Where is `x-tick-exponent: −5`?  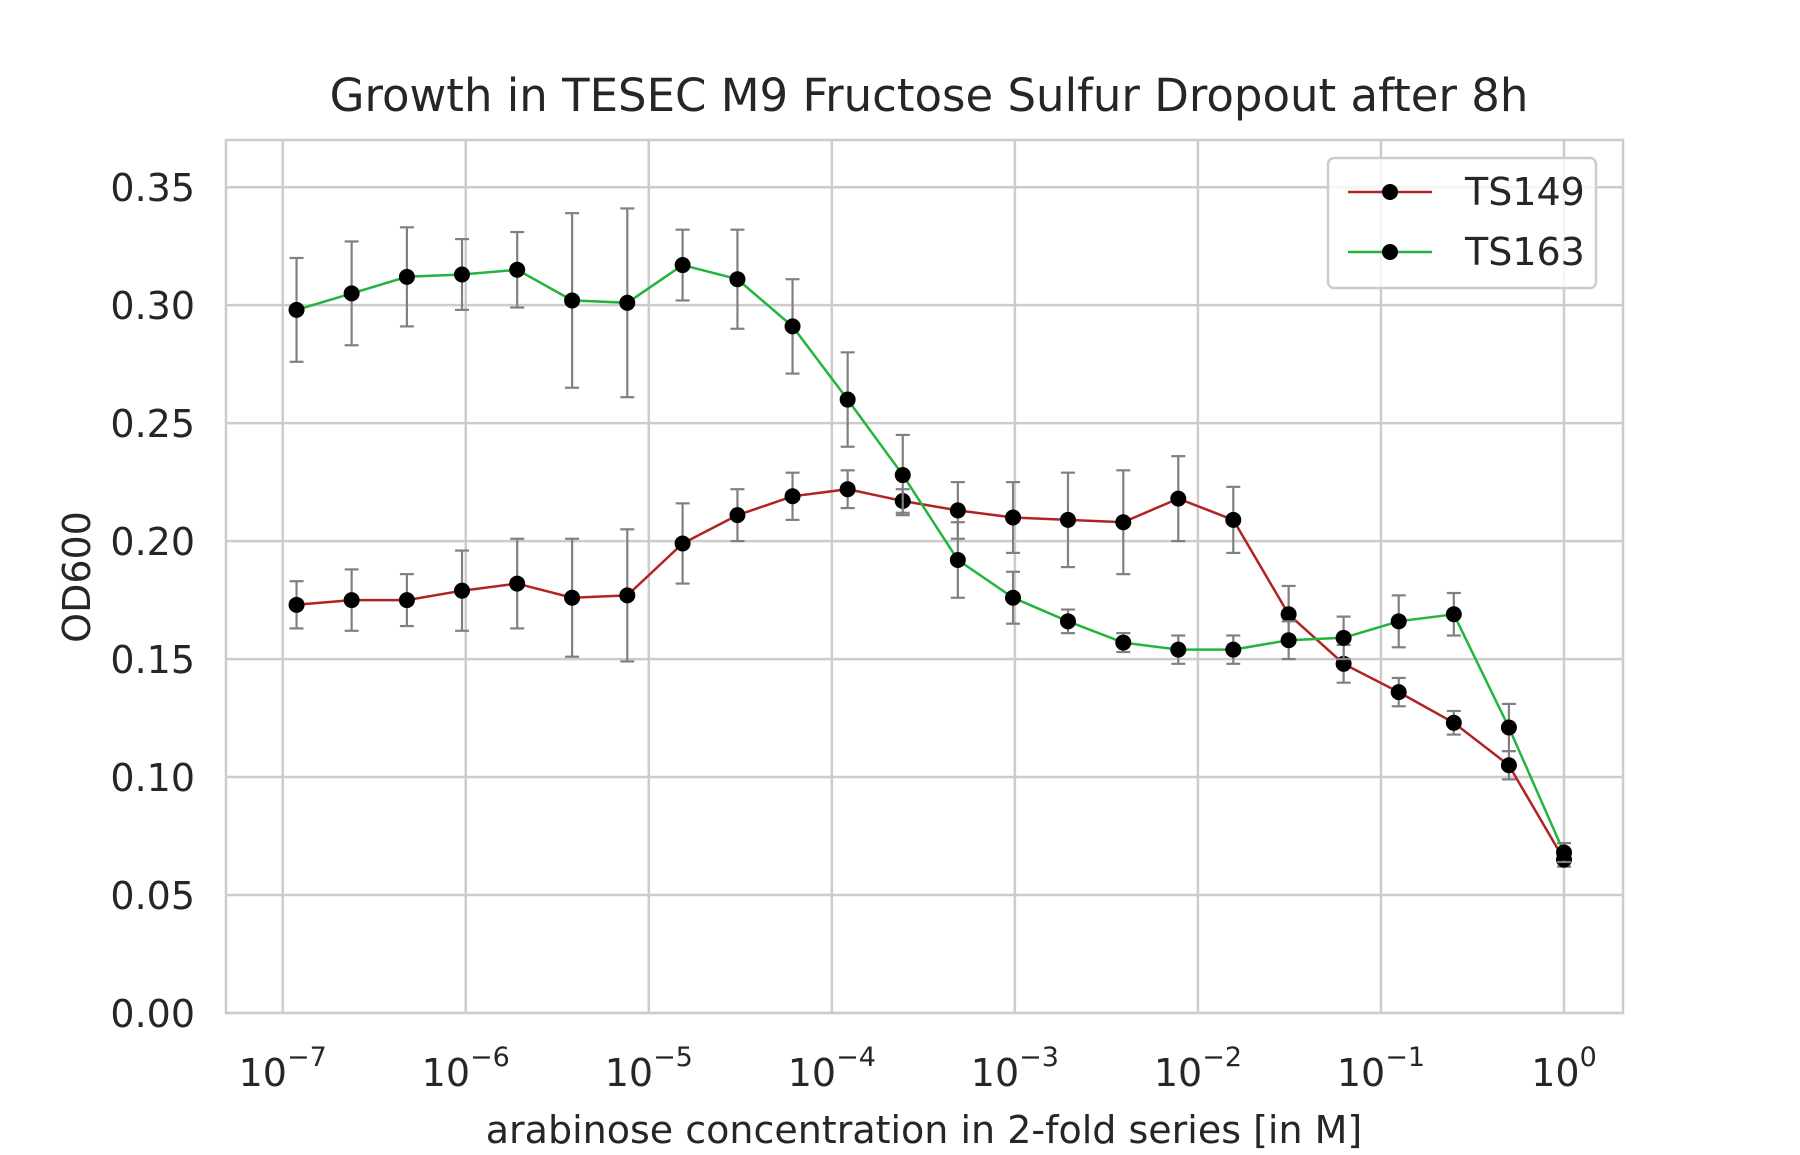
x-tick-exponent: −5 is located at coordinates (673, 1057).